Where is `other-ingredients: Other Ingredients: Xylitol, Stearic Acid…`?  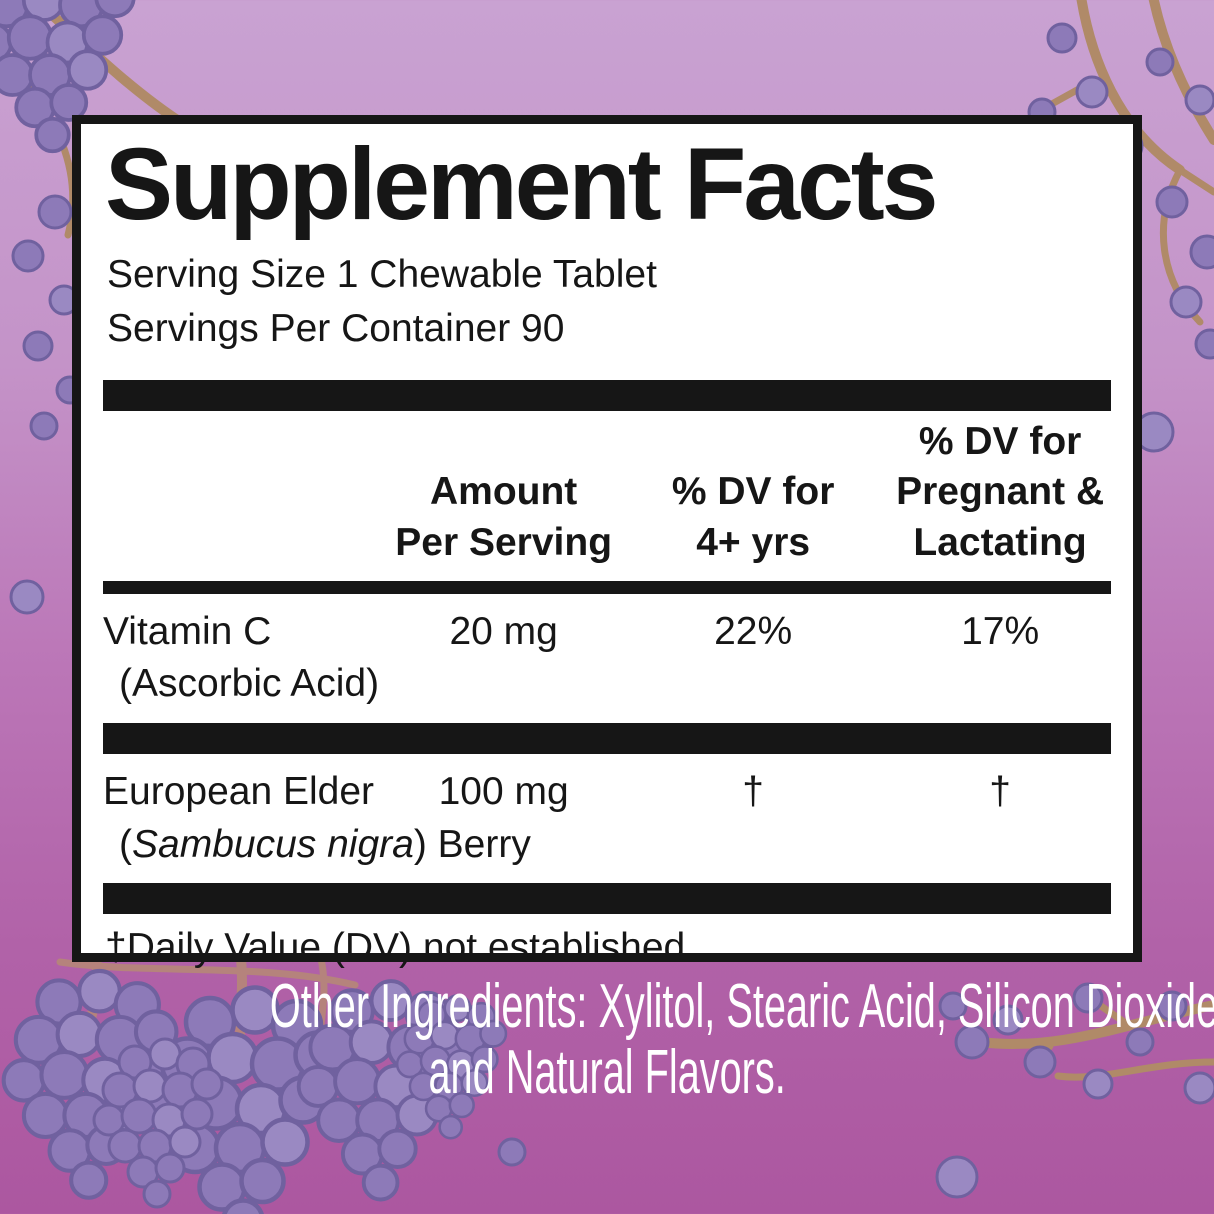
other-ingredients: Other Ingredients: Xylitol, Stearic Acid… is located at coordinates (607, 1040).